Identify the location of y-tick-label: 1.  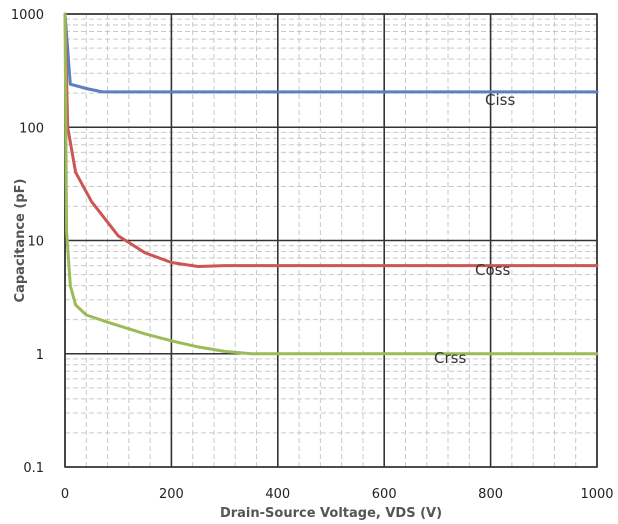
(40, 355).